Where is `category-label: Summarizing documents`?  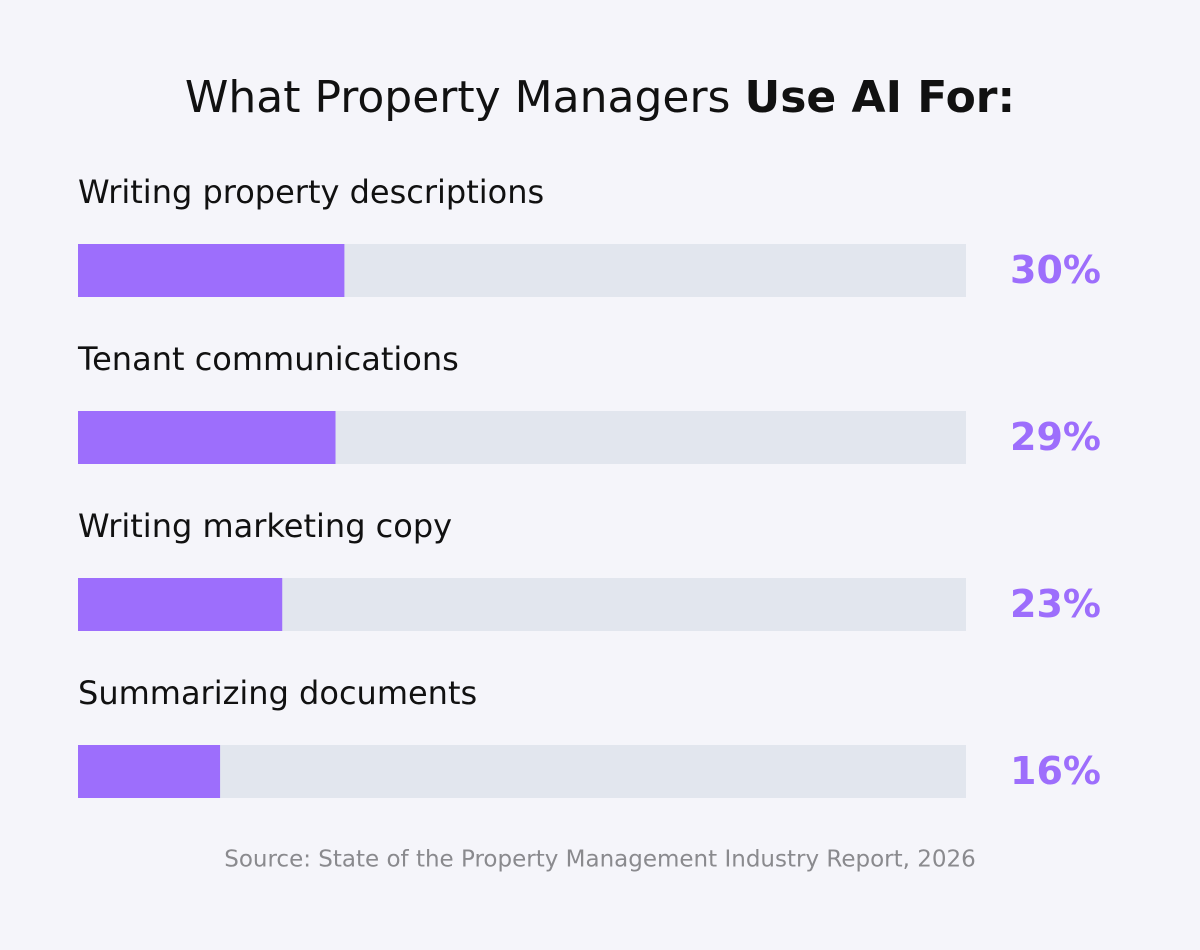 category-label: Summarizing documents is located at coordinates (277, 693).